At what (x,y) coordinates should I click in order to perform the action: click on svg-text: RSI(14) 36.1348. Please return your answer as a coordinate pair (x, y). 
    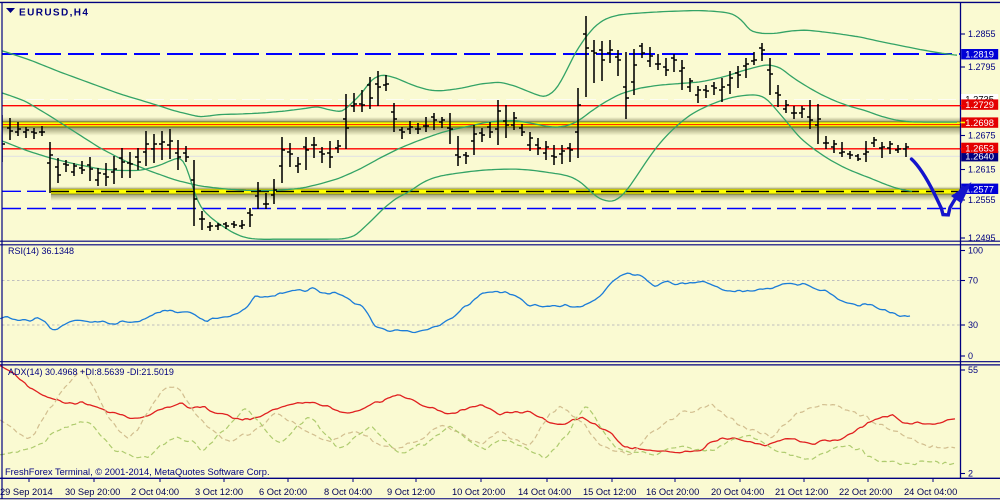
    Looking at the image, I should click on (41, 251).